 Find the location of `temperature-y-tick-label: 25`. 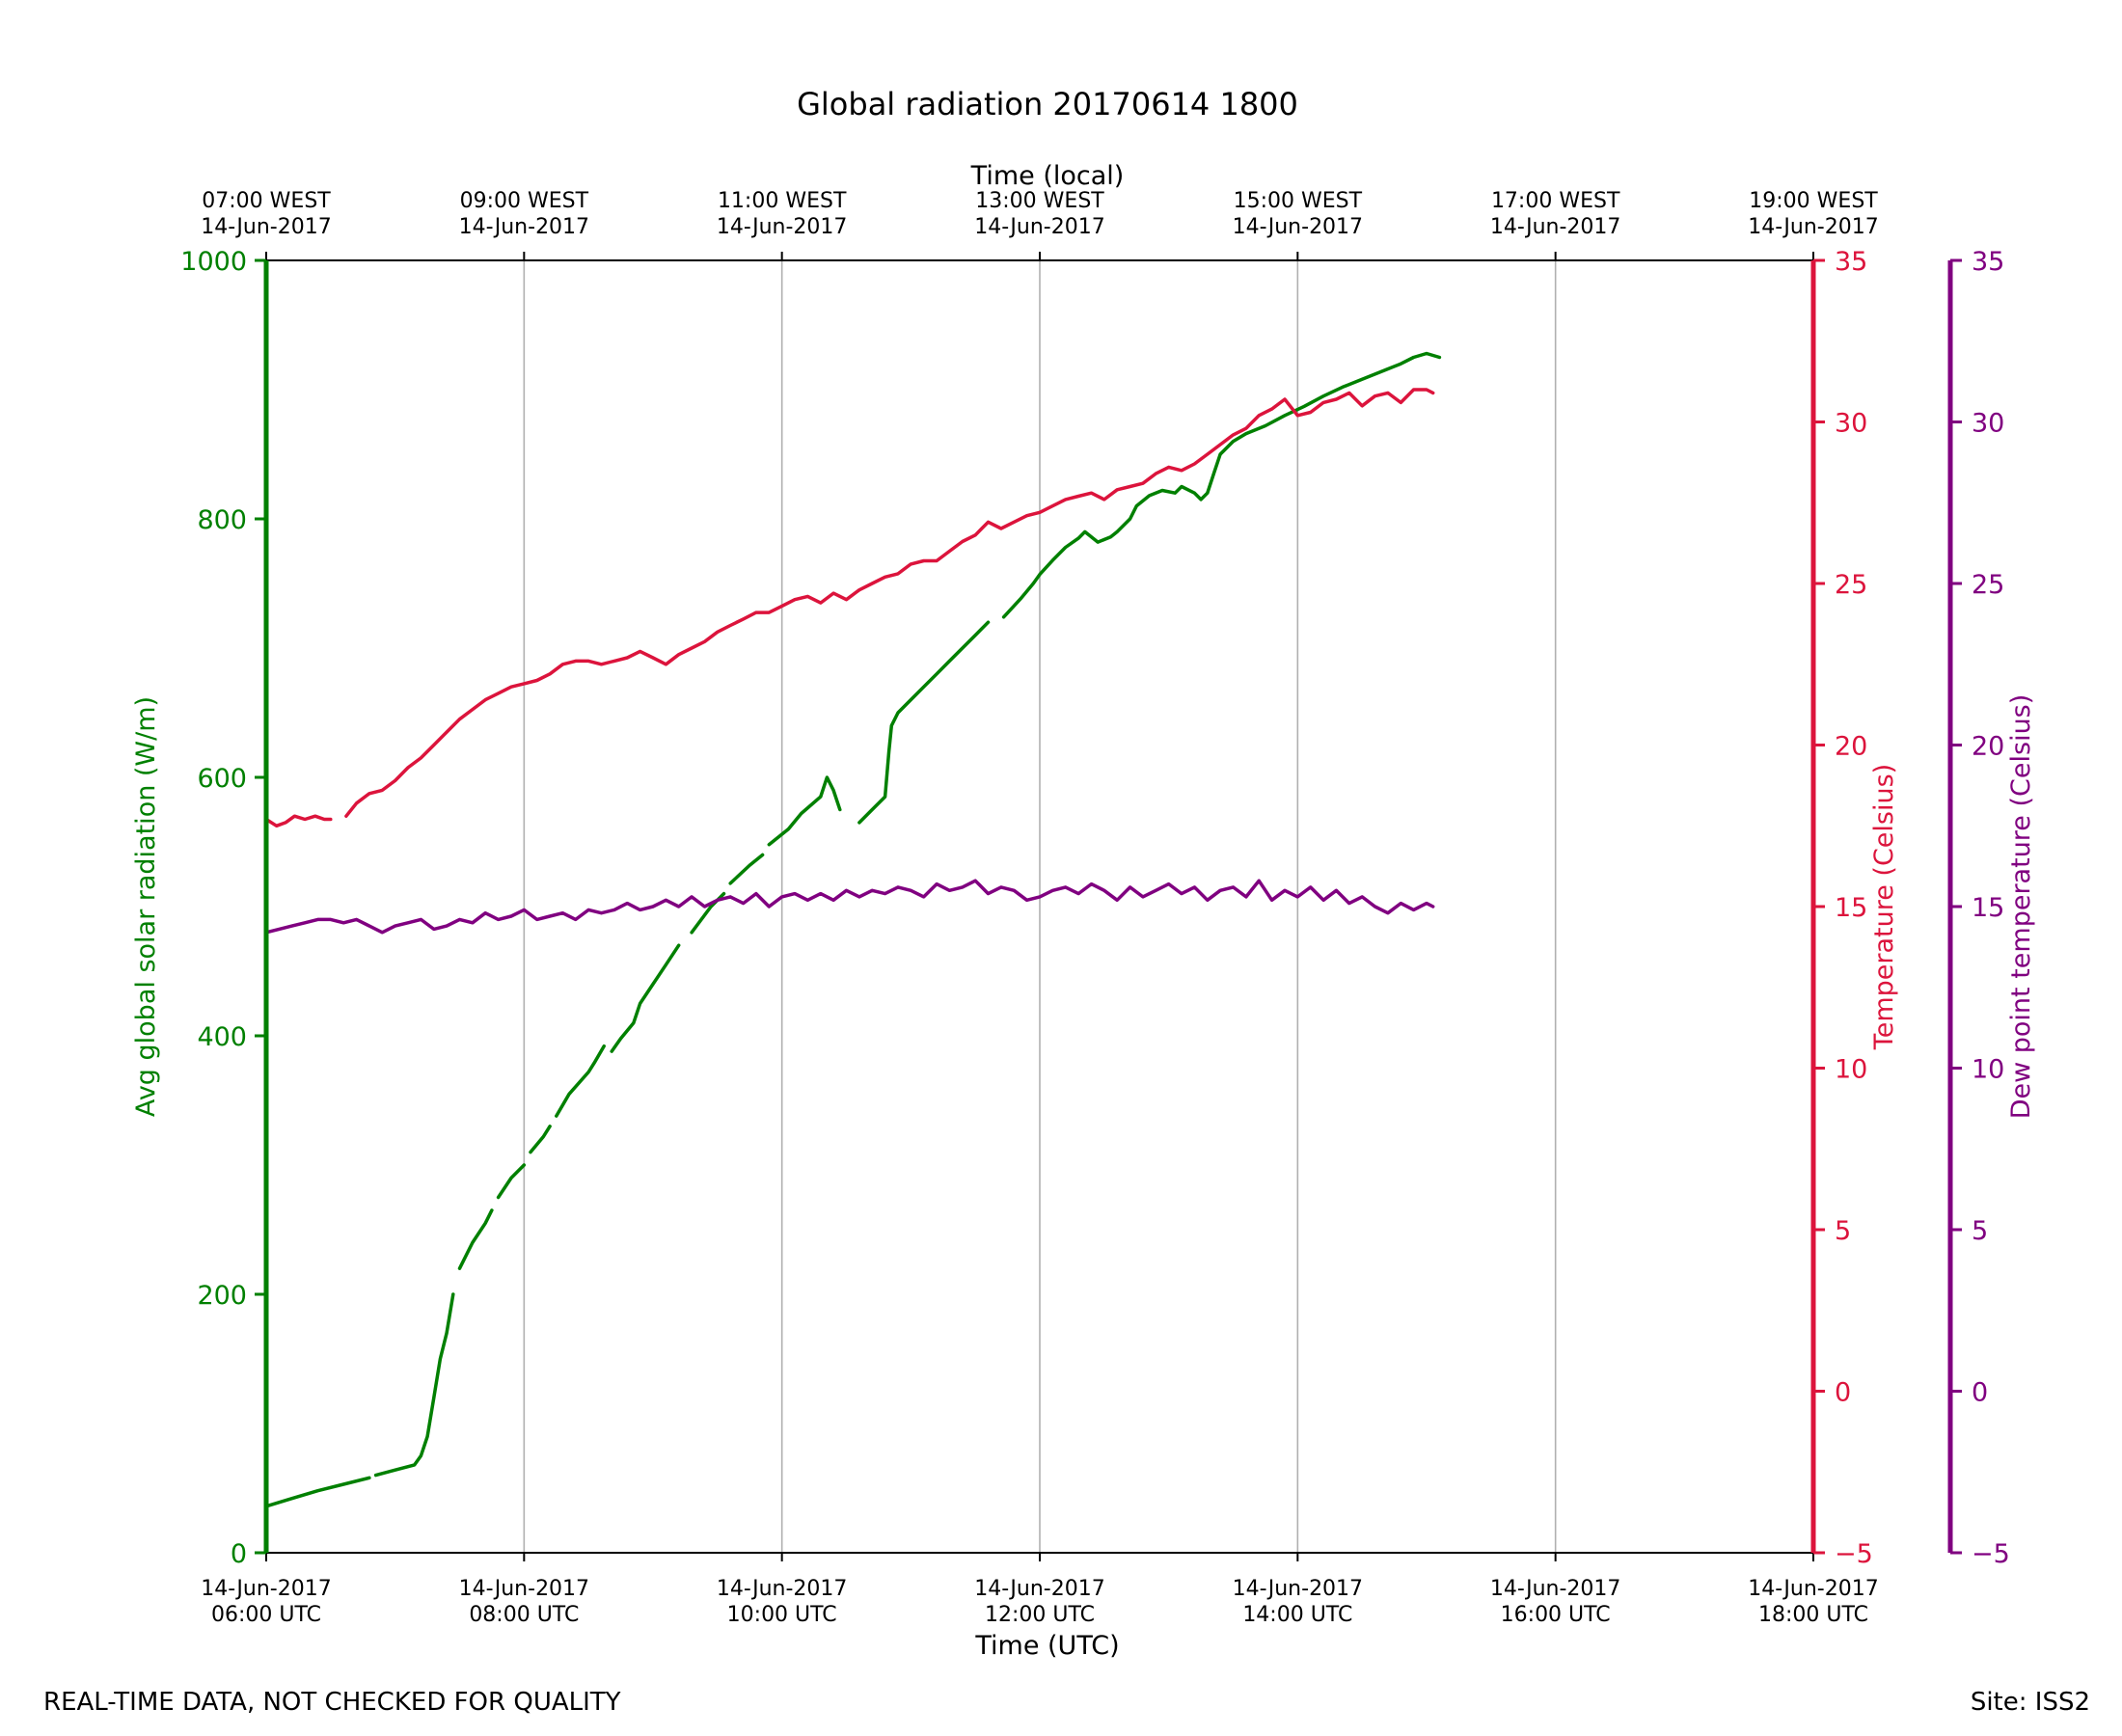

temperature-y-tick-label: 25 is located at coordinates (1851, 585).